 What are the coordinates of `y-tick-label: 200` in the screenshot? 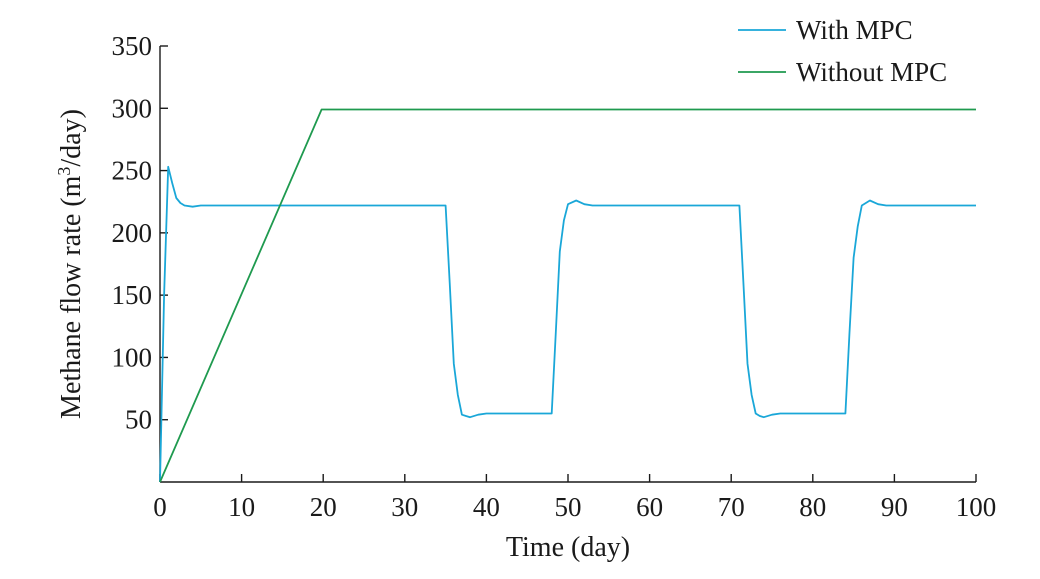 It's located at (132, 233).